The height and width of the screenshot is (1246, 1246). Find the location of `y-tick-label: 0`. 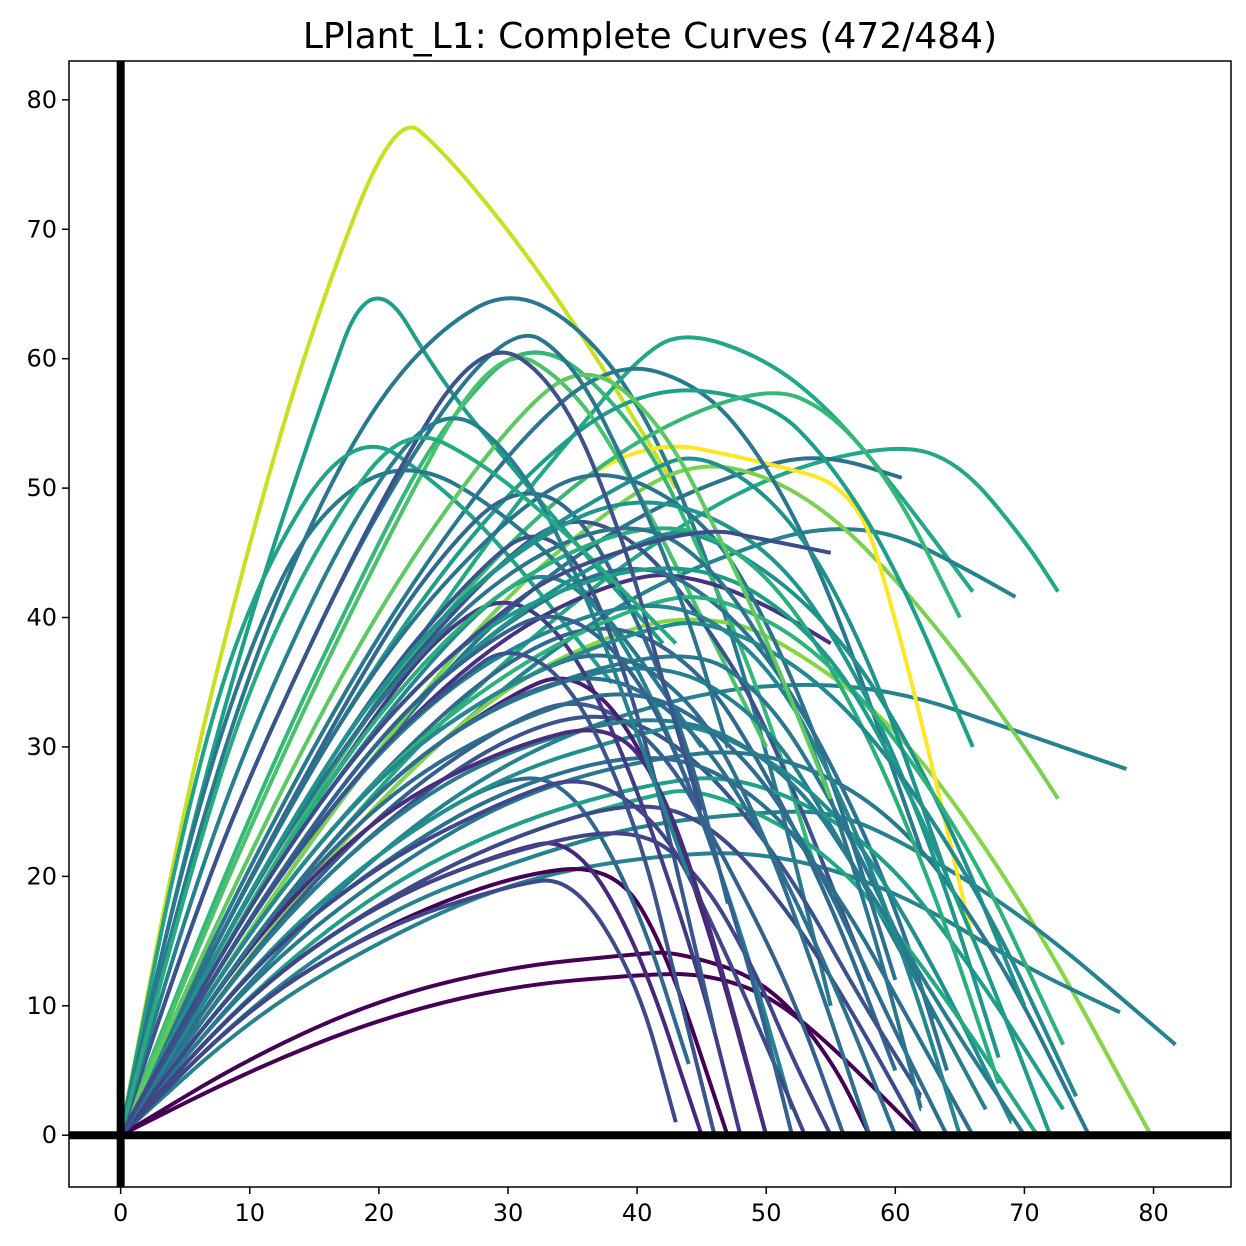

y-tick-label: 0 is located at coordinates (49, 1135).